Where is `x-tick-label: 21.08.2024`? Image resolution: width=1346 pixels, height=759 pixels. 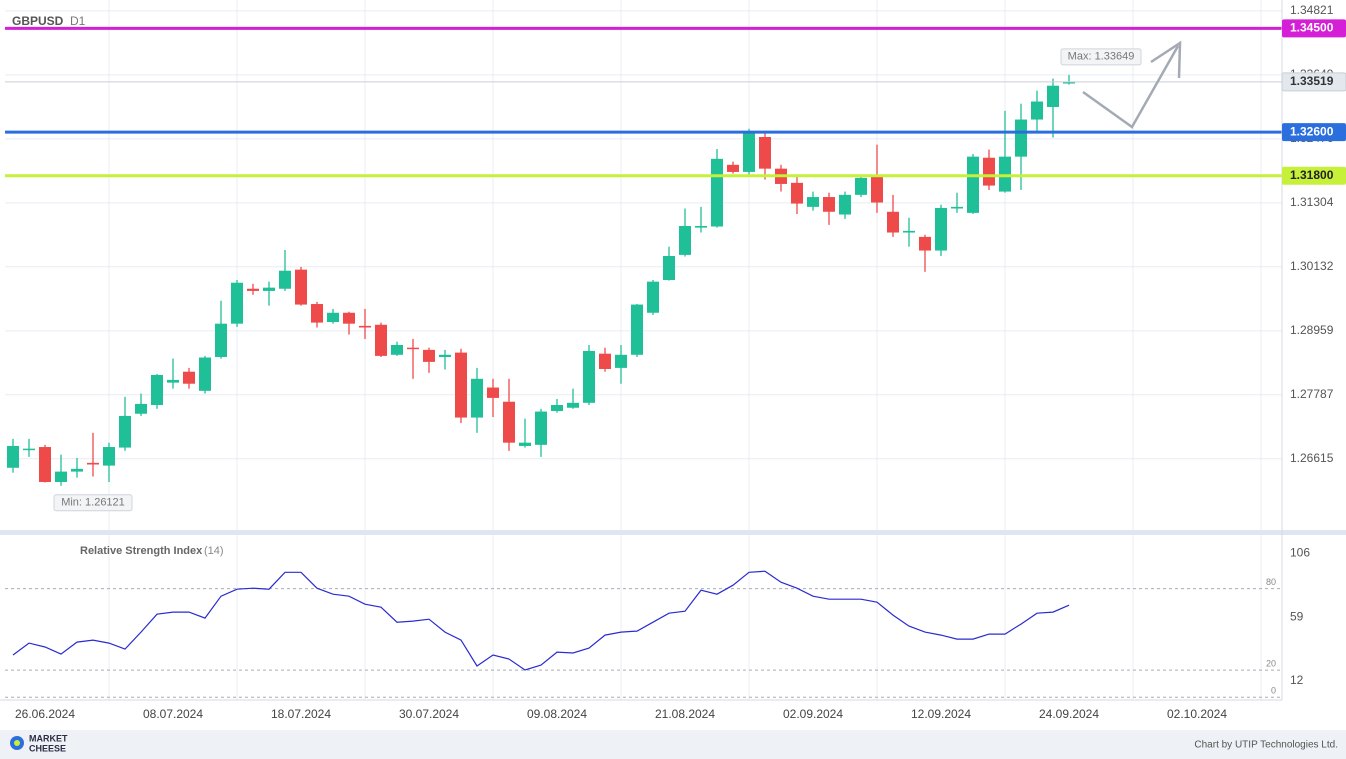 x-tick-label: 21.08.2024 is located at coordinates (685, 714).